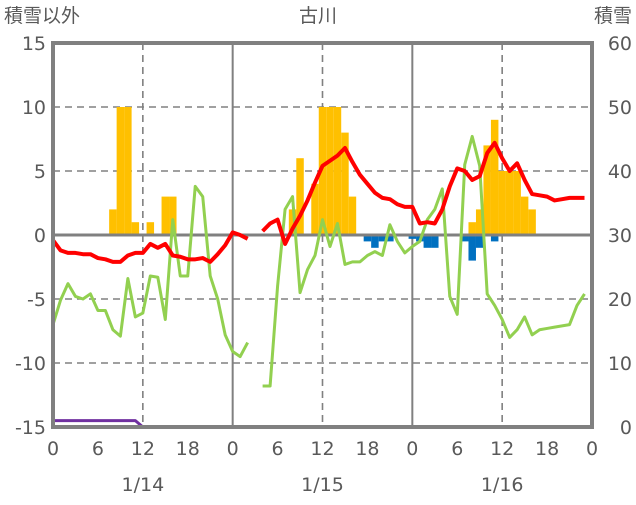  Describe the element at coordinates (620, 172) in the screenshot. I see `y-tick-right: 40` at that location.